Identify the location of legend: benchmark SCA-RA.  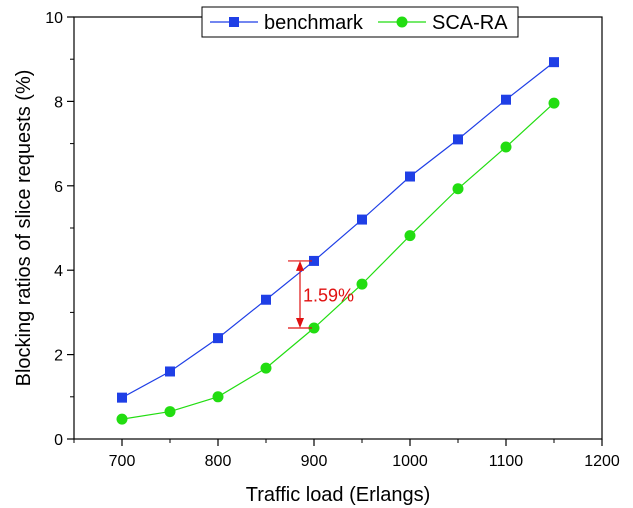
(360, 22).